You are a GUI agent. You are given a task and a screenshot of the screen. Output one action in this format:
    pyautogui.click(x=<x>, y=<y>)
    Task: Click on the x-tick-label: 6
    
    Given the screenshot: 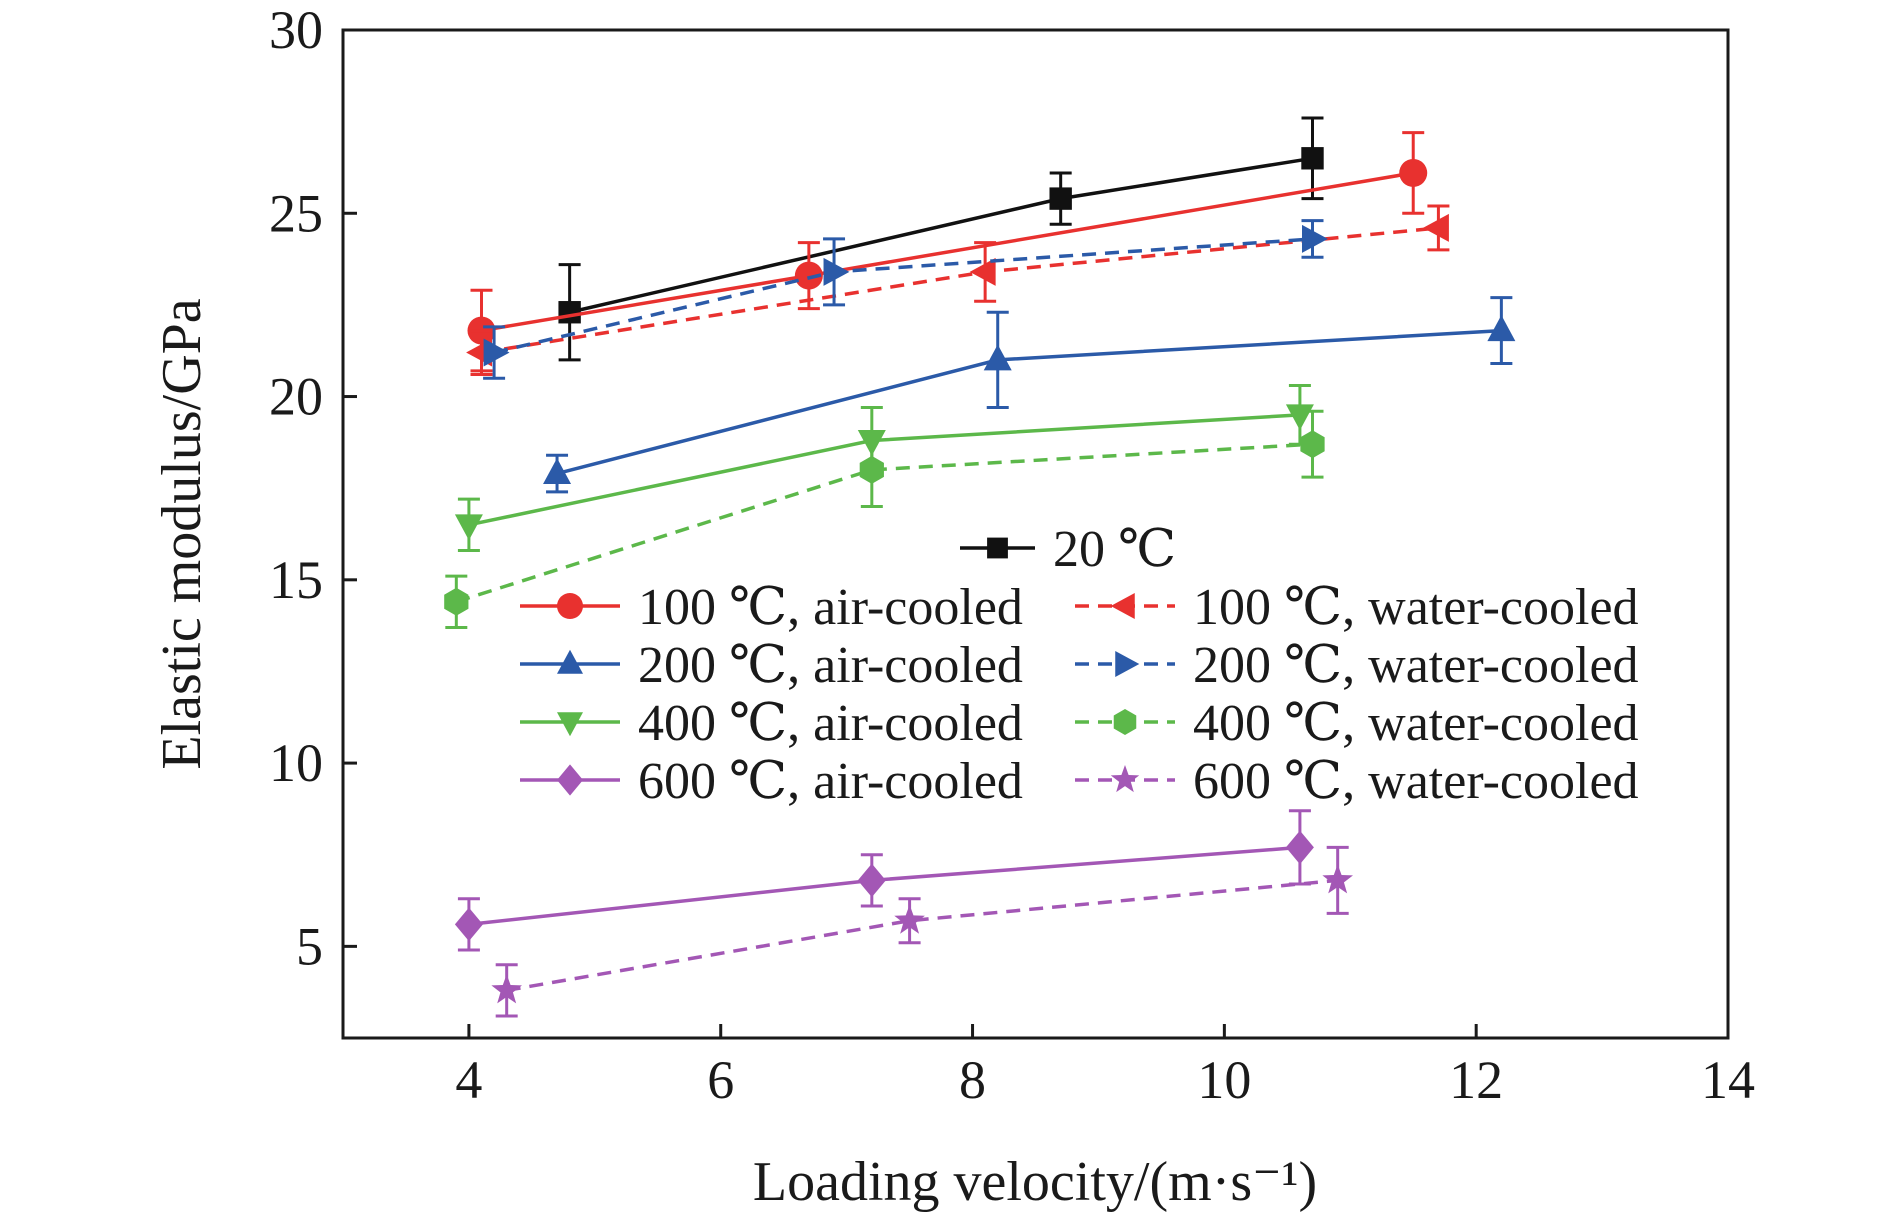 What is the action you would take?
    pyautogui.click(x=720, y=1080)
    